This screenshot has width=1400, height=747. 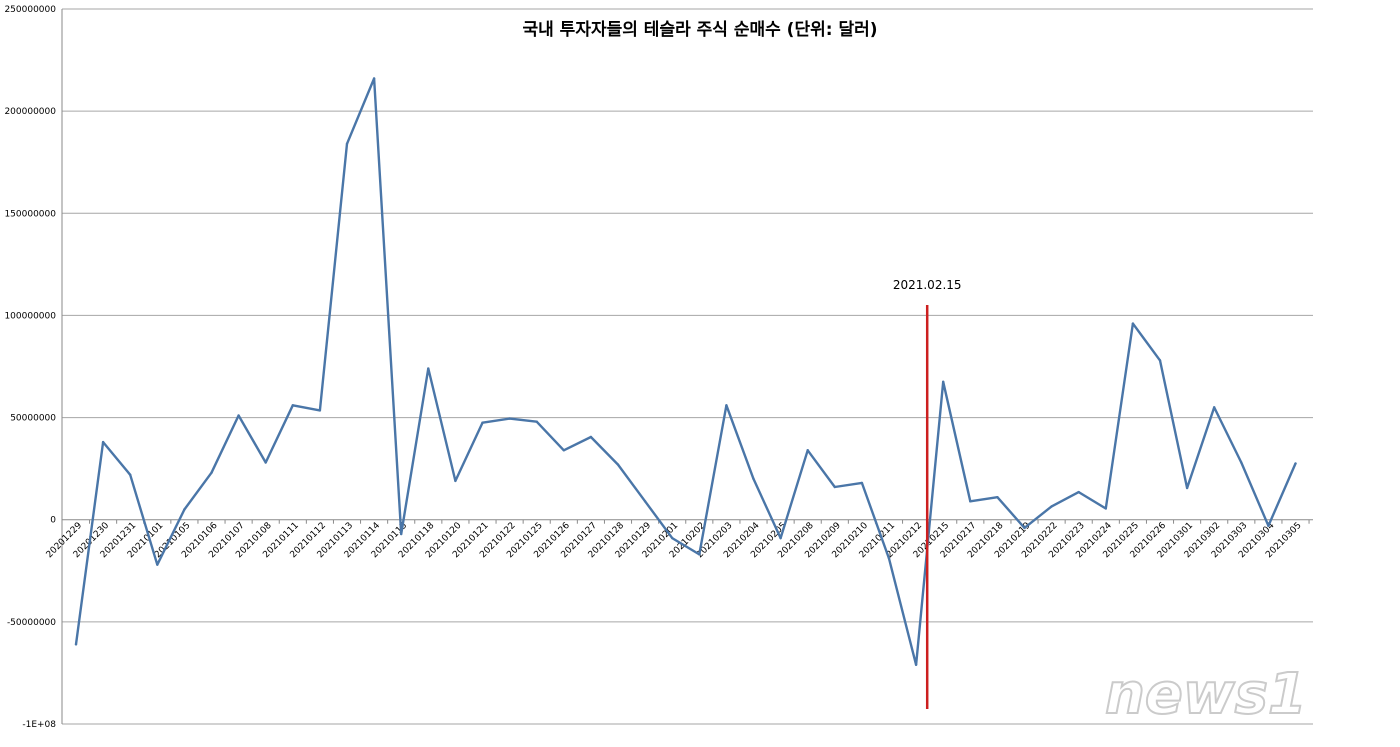 What do you see at coordinates (39, 725) in the screenshot?
I see `y-tick-label: -1E+08` at bounding box center [39, 725].